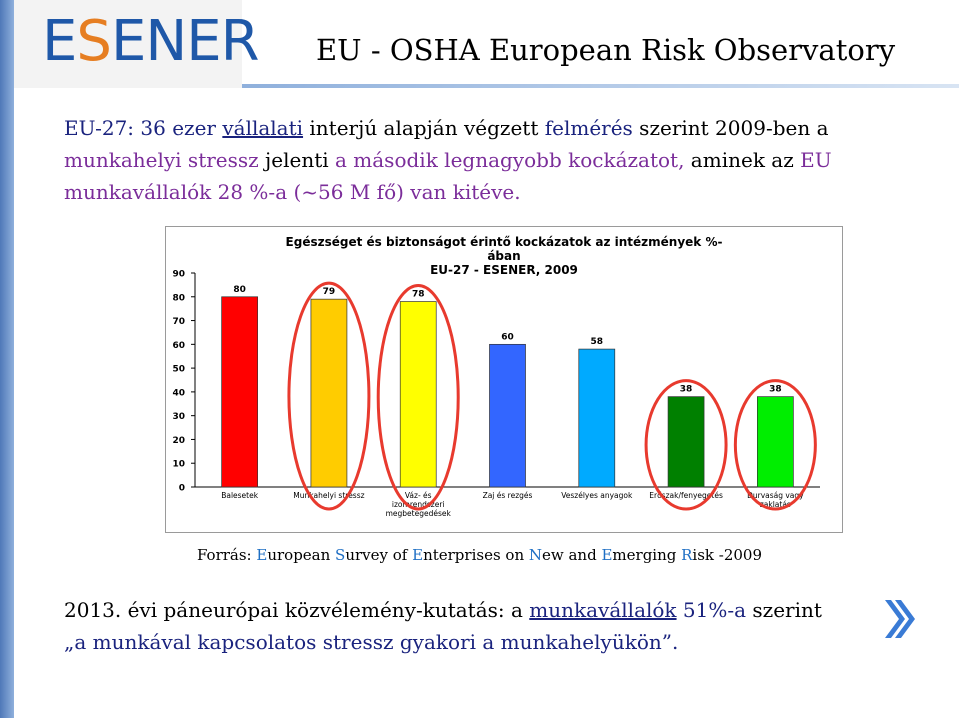 This screenshot has height=718, width=959. Describe the element at coordinates (572, 555) in the screenshot. I see `source-word-3: ew and` at that location.